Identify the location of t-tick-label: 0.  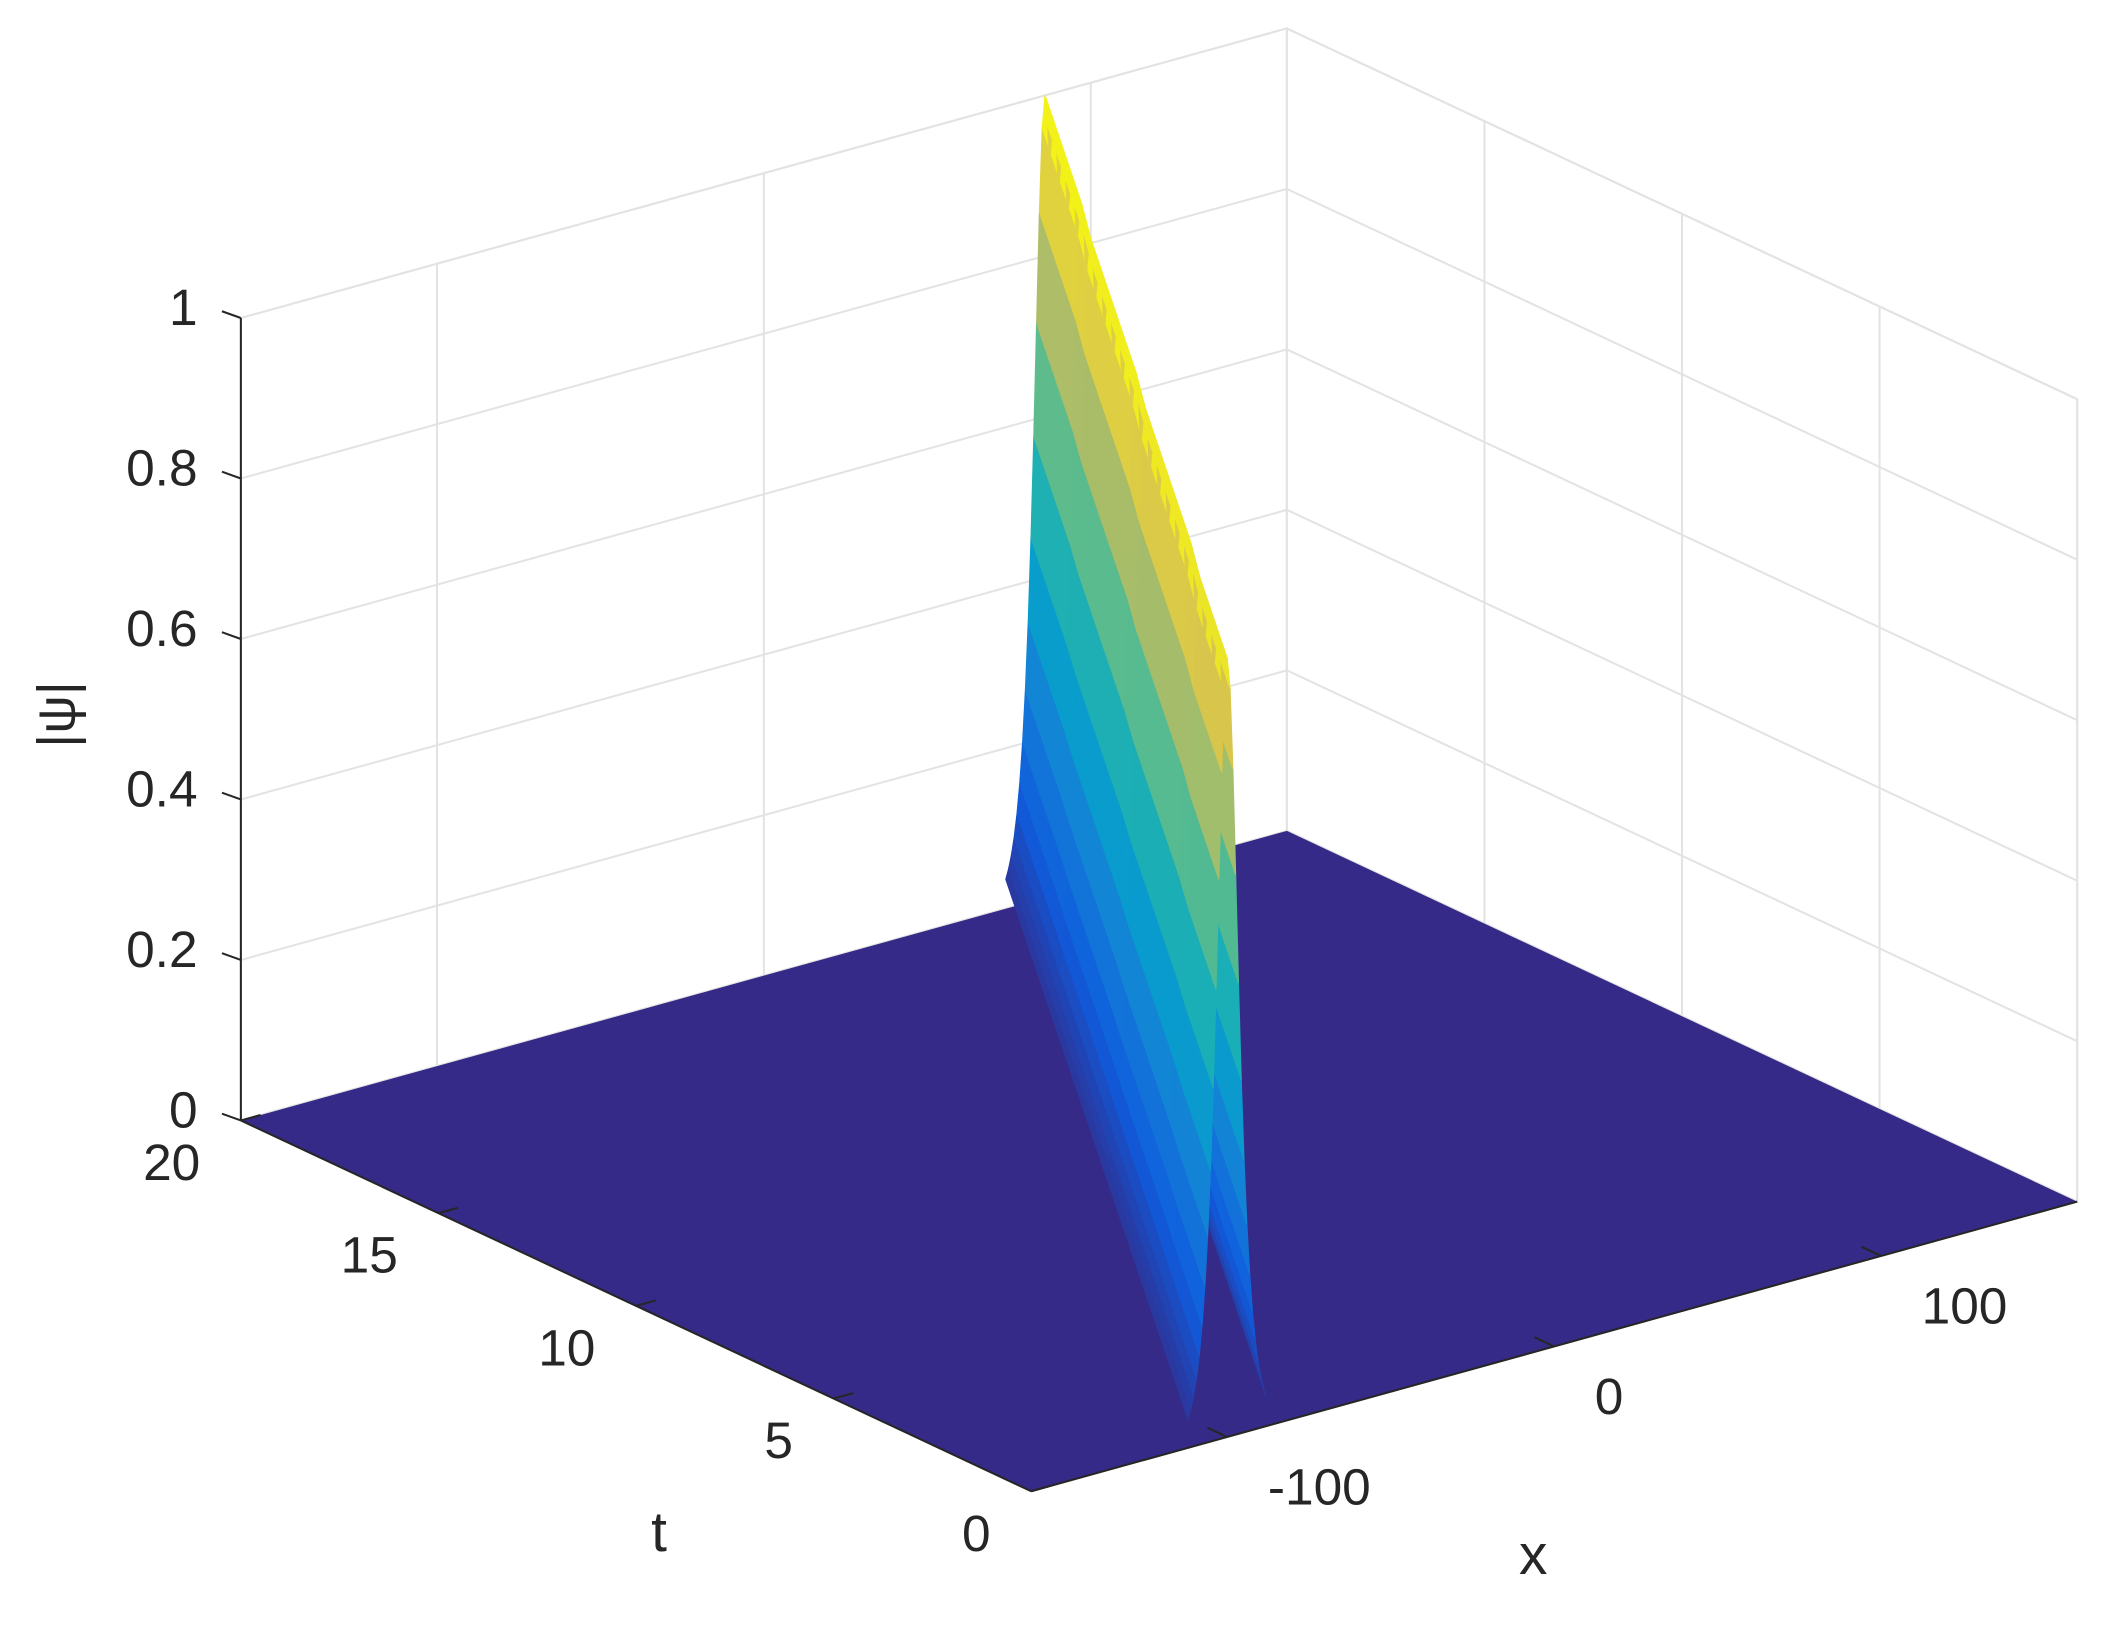
(976, 1533).